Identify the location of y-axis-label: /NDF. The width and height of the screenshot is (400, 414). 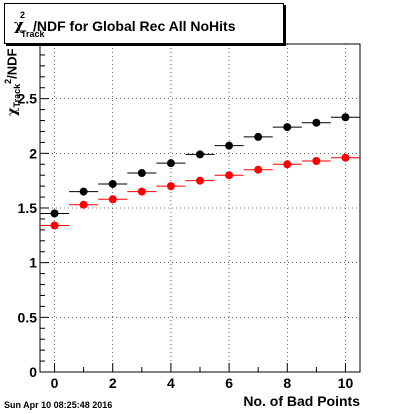
(12, 63).